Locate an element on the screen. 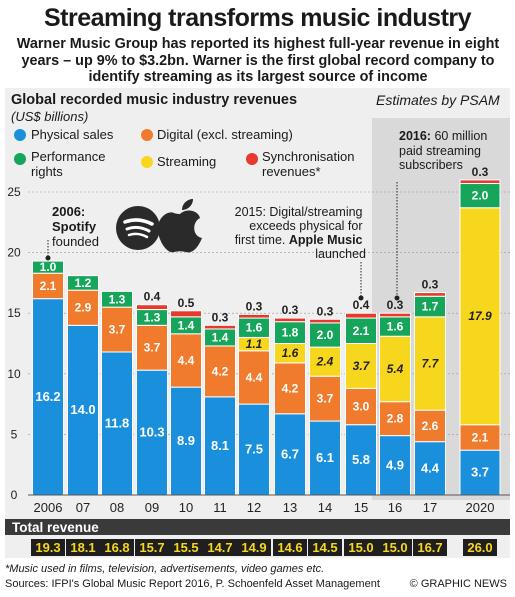  x-tick-label: 08 is located at coordinates (117, 507).